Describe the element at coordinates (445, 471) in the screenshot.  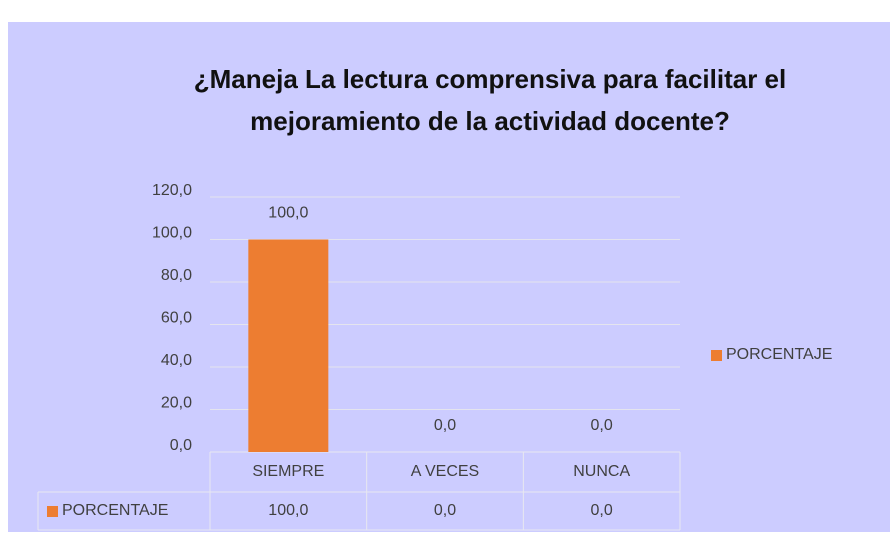
I see `x-tick-label: A VECES` at that location.